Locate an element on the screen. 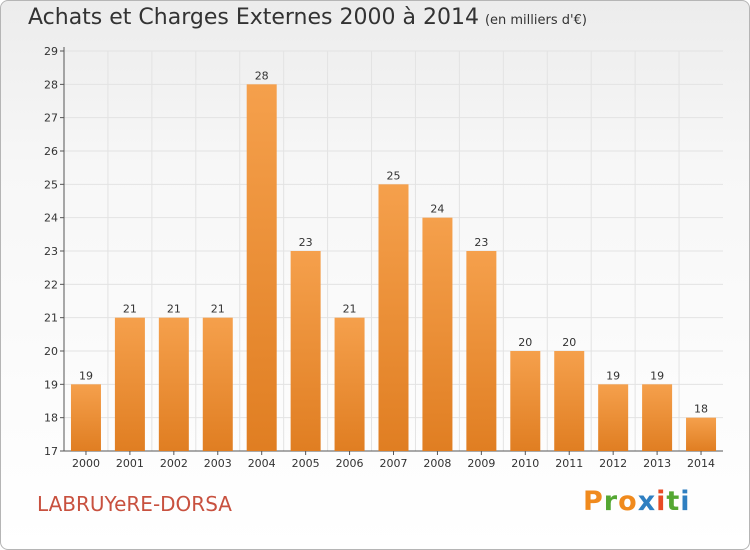  bar-2001 is located at coordinates (129, 384).